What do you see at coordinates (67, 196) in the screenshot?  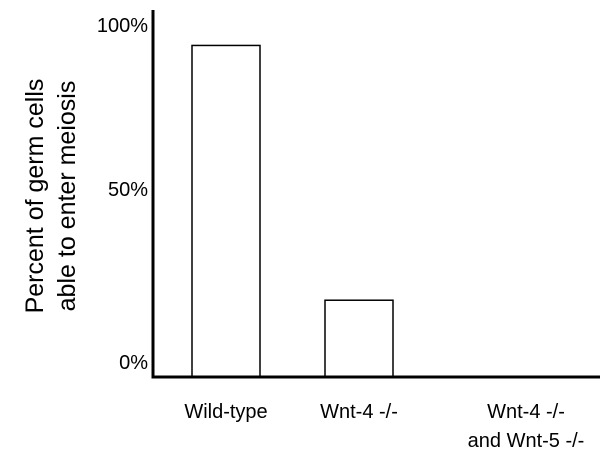 I see `y-axis-title-line: able to enter meiosis` at bounding box center [67, 196].